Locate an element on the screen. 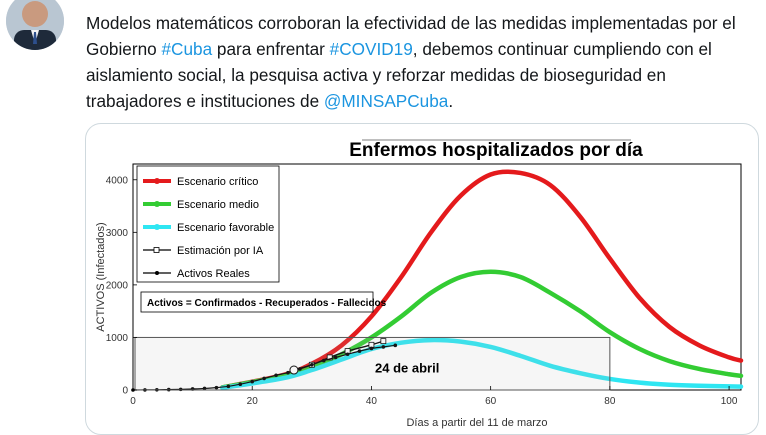  y-tick-label: 4000 is located at coordinates (117, 180).